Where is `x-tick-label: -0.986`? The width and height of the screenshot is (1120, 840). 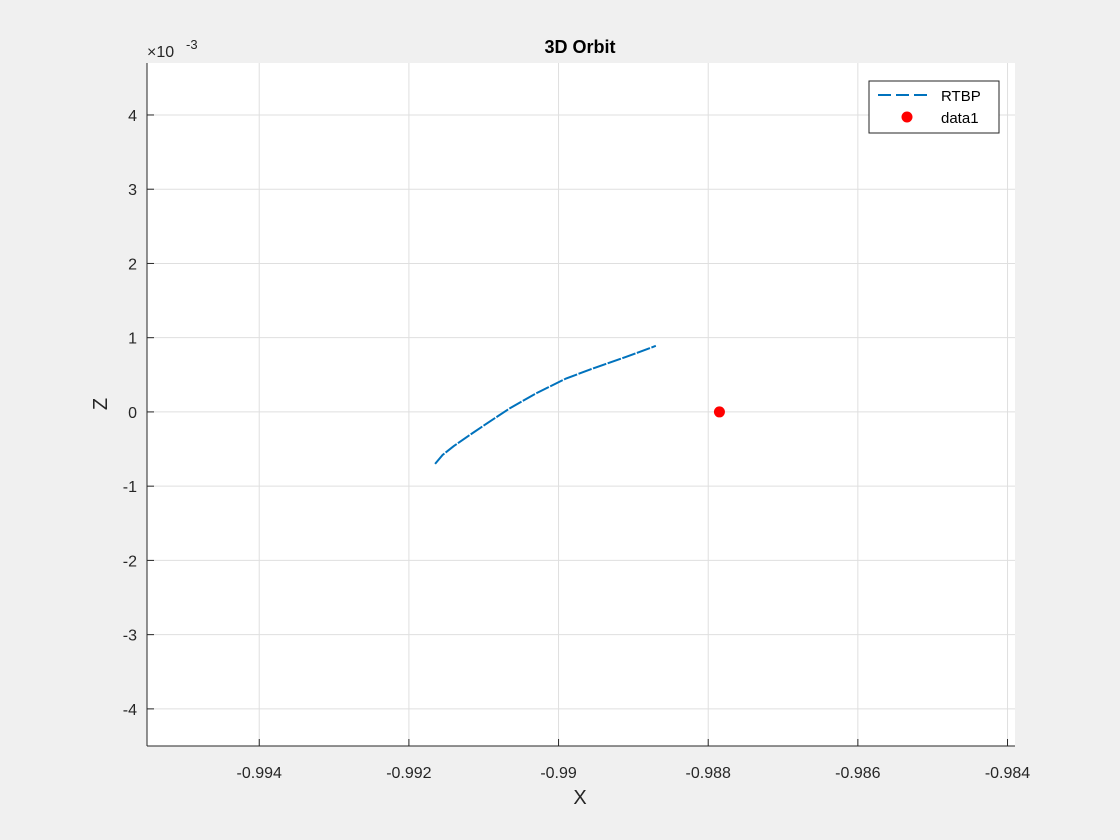
x-tick-label: -0.986 is located at coordinates (857, 773).